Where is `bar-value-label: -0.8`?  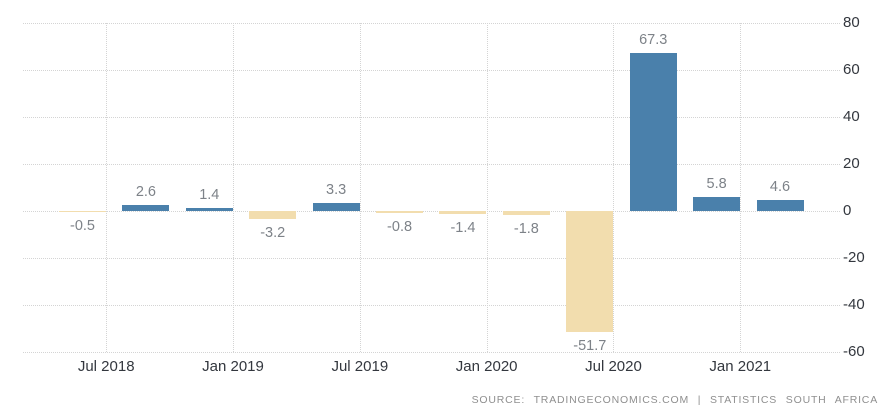
bar-value-label: -0.8 is located at coordinates (400, 226).